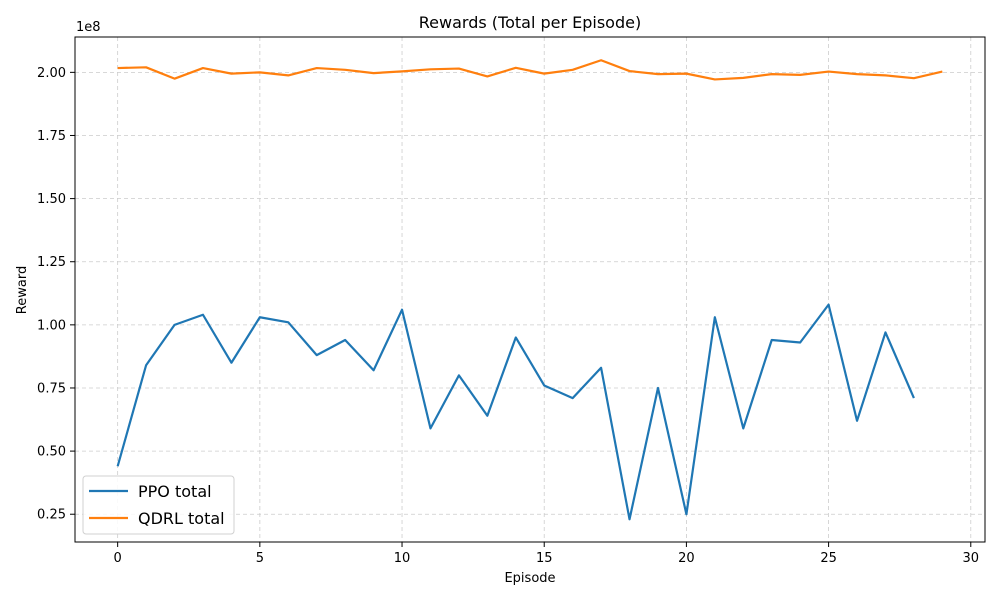 The width and height of the screenshot is (1000, 600). I want to click on x-tick-label: 0, so click(118, 558).